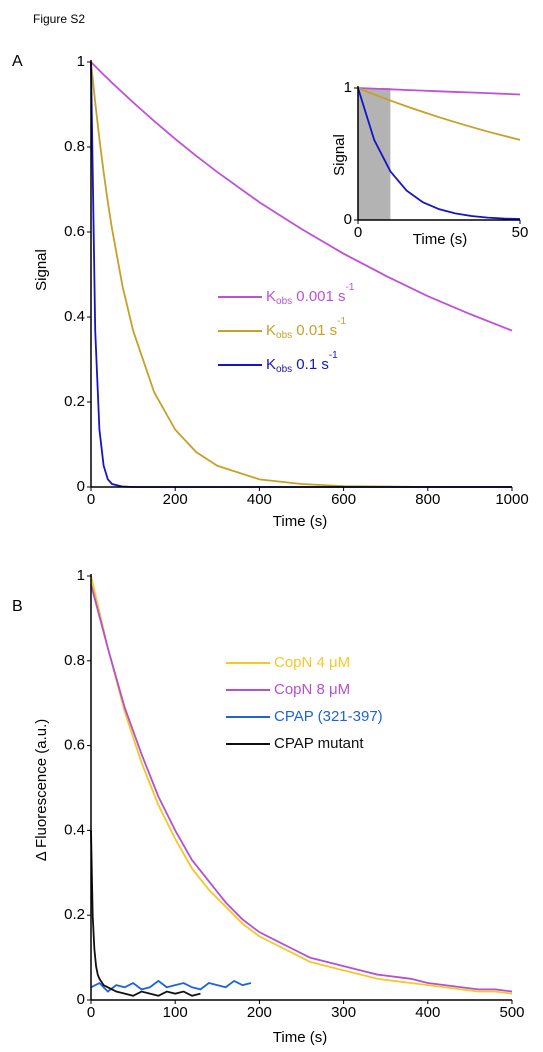 The image size is (543, 1052). What do you see at coordinates (312, 662) in the screenshot?
I see `legend-label: CopN 4 μM` at bounding box center [312, 662].